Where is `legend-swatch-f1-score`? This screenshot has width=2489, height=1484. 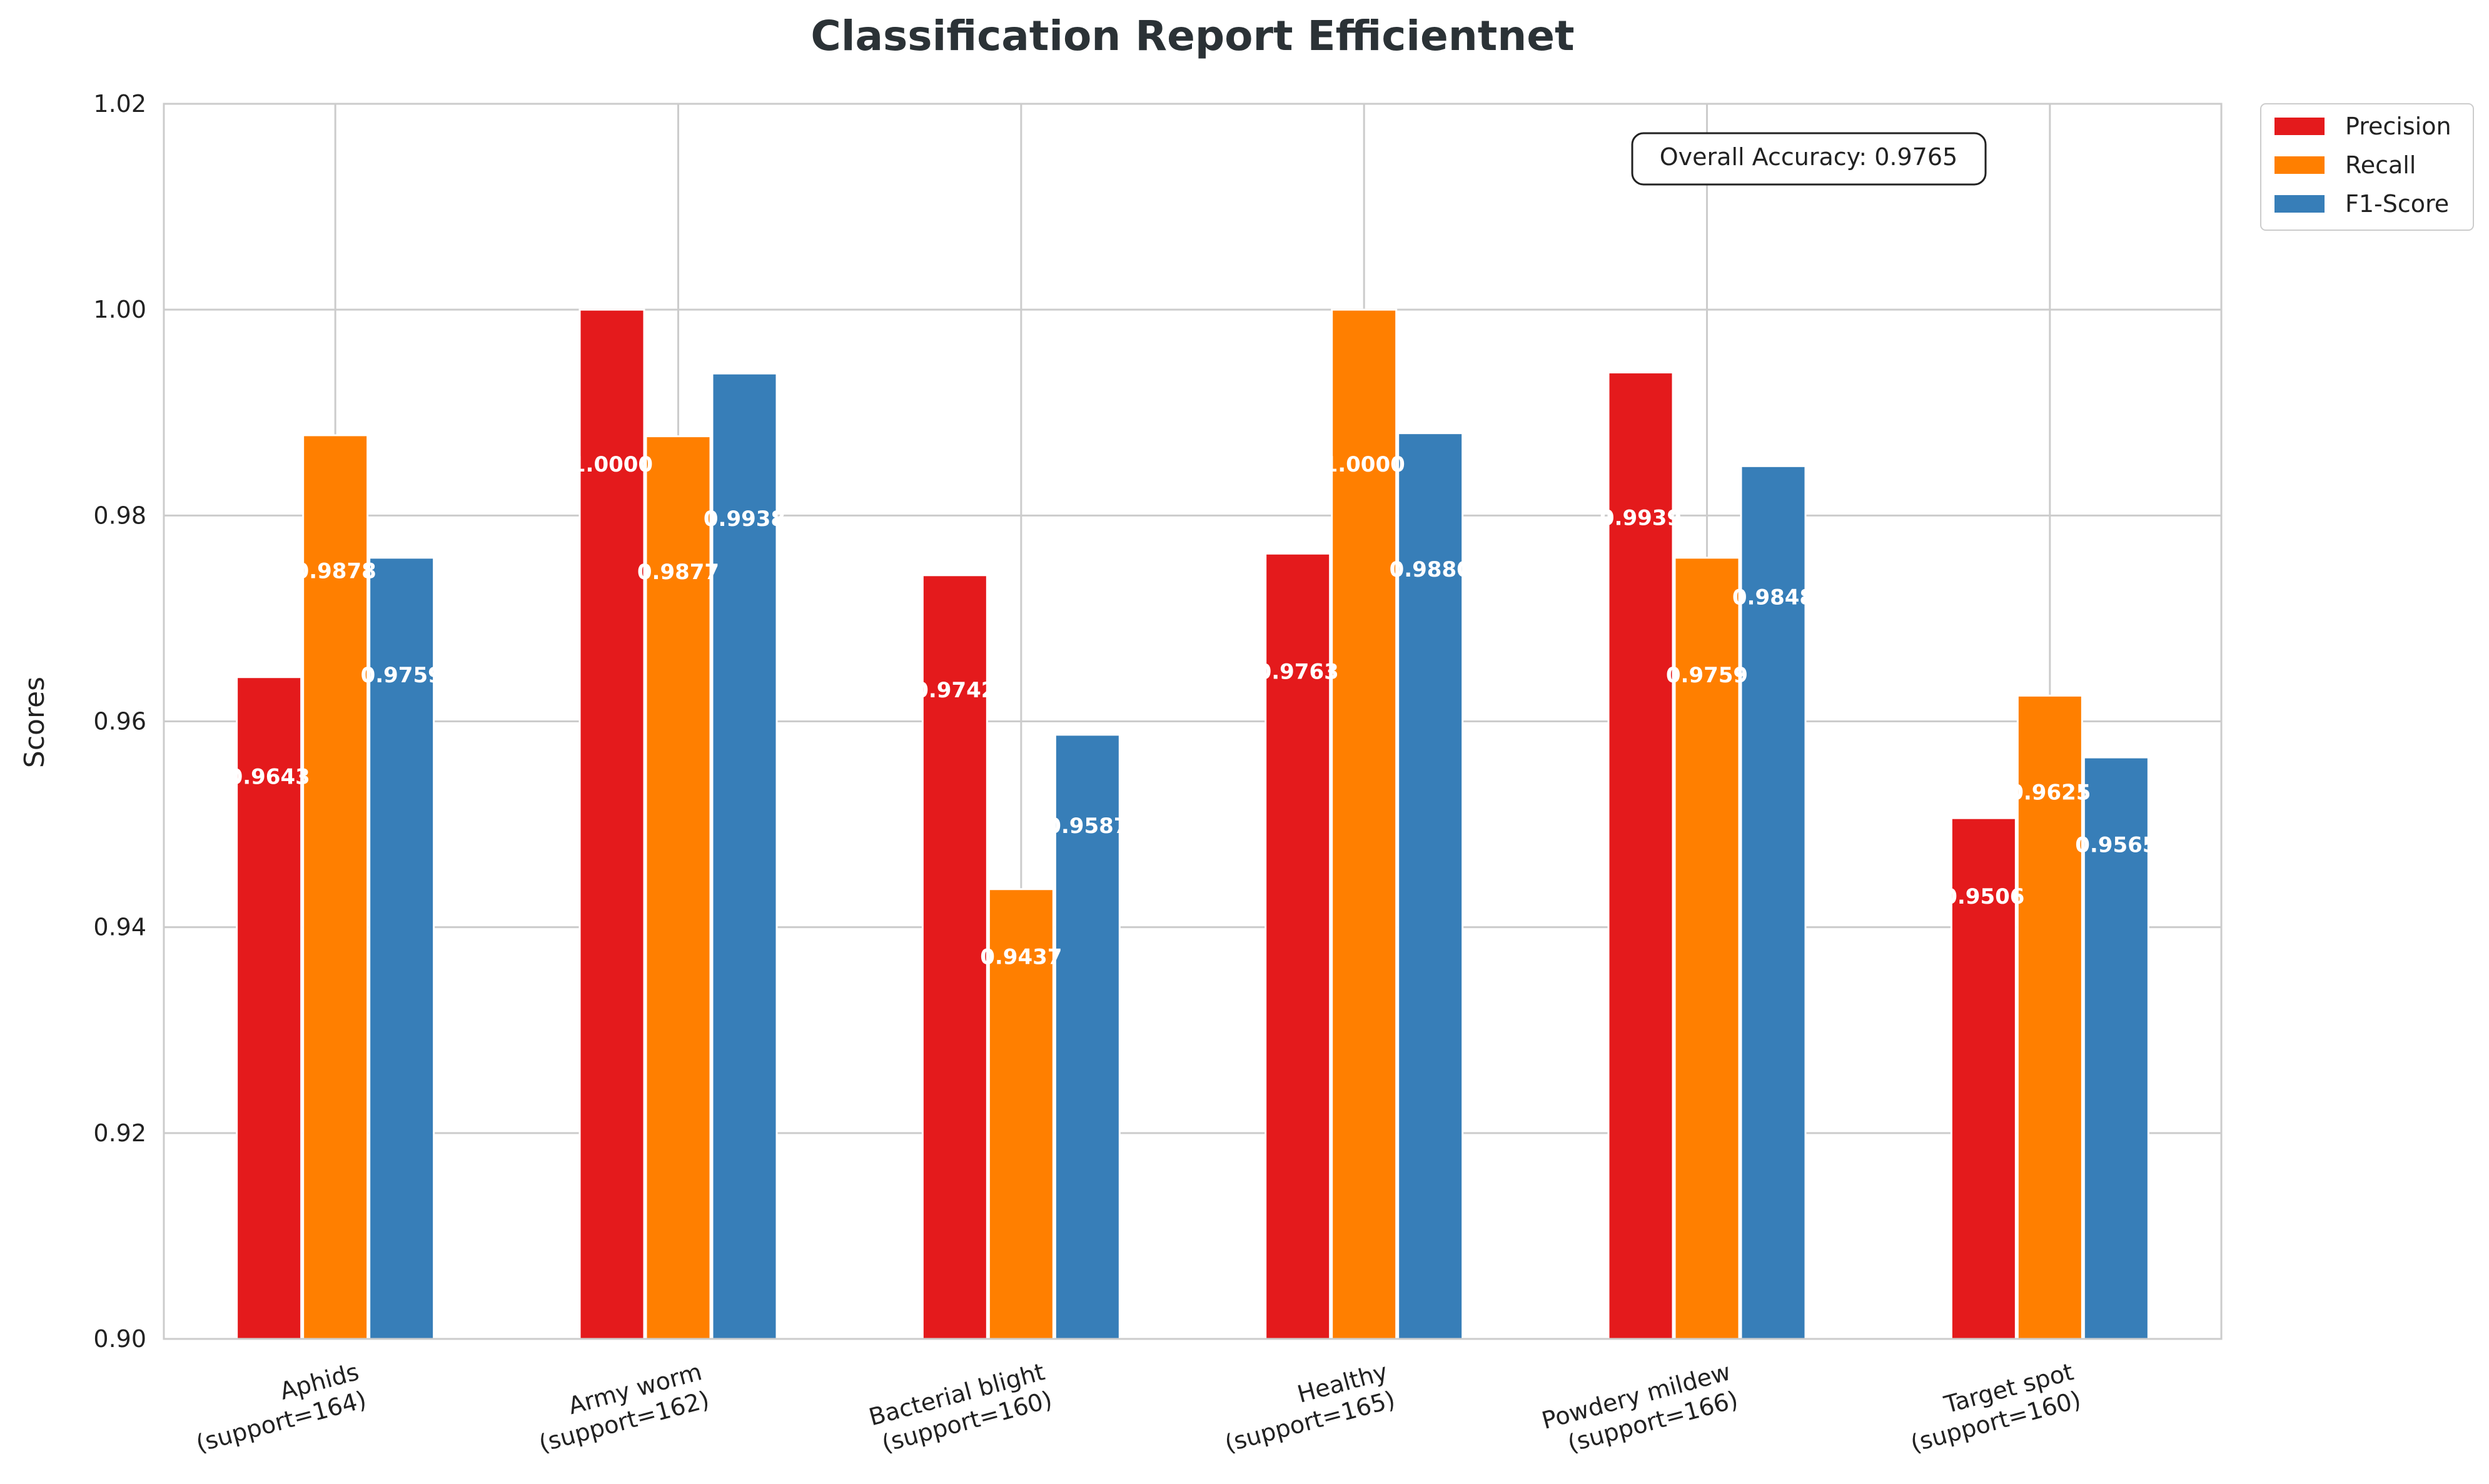
legend-swatch-f1-score is located at coordinates (2299, 204).